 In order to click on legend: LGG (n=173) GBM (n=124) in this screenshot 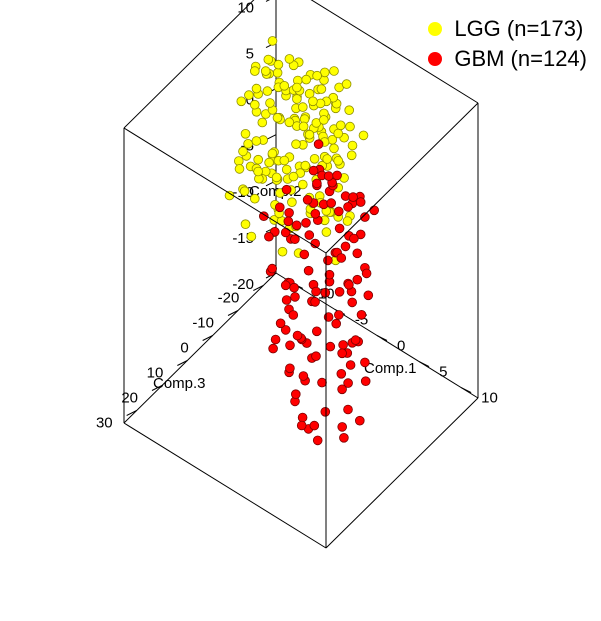, I will do `click(507, 44)`.